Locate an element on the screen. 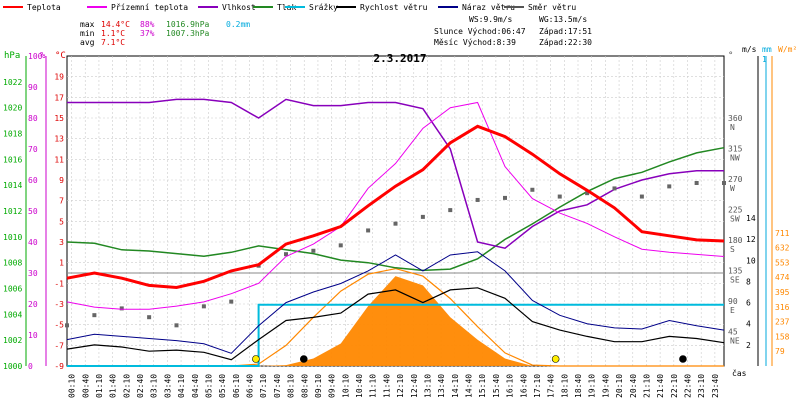 The width and height of the screenshot is (800, 404). tick-label-wm2: 553 is located at coordinates (782, 262).